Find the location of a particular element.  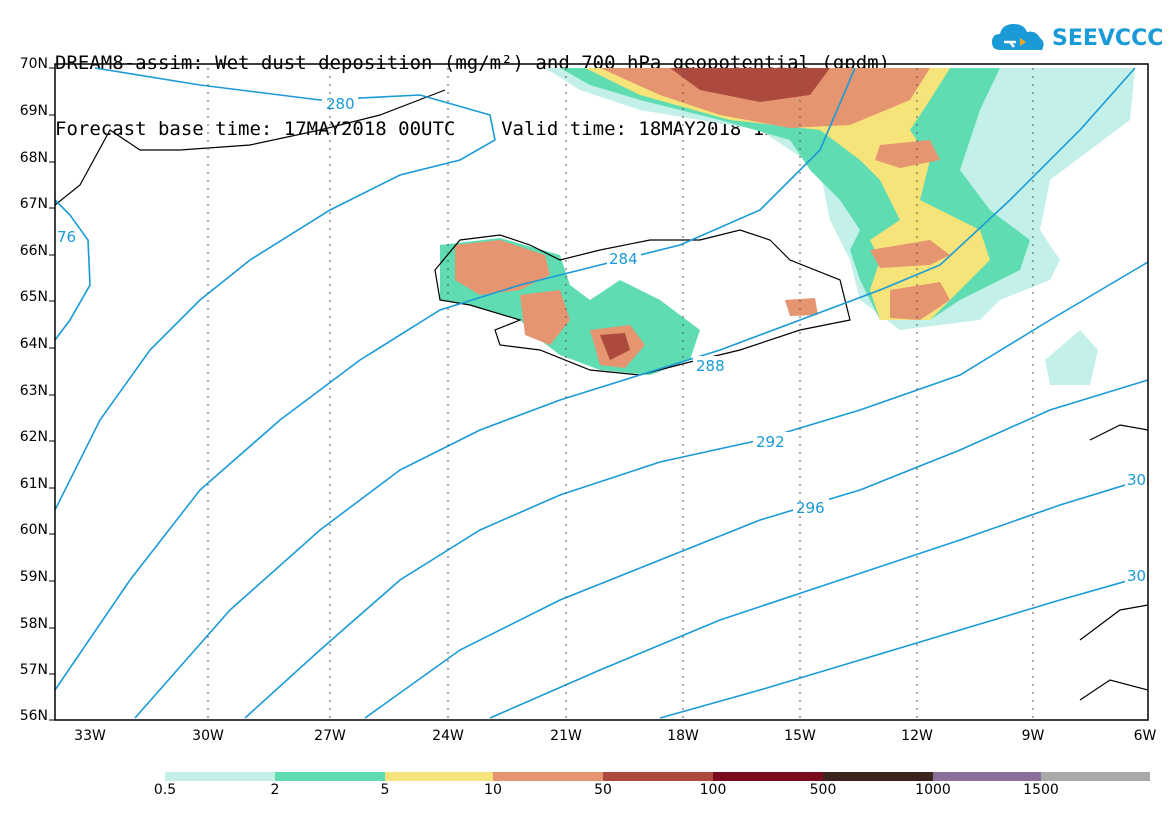

lat-label: 61N is located at coordinates (33, 484).